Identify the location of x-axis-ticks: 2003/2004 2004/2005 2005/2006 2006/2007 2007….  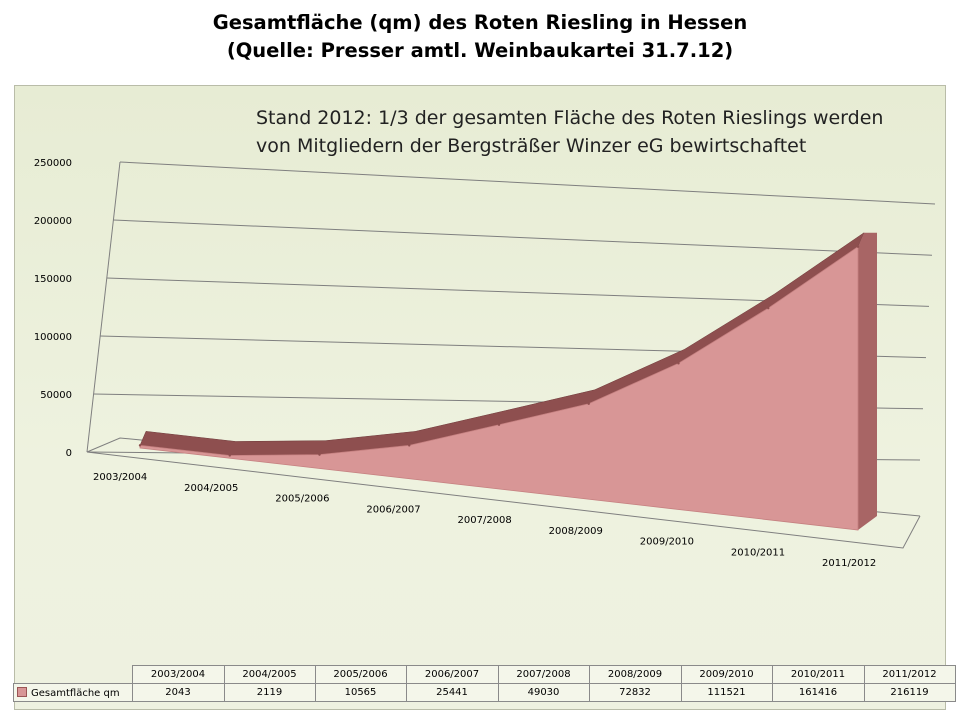
(484, 520).